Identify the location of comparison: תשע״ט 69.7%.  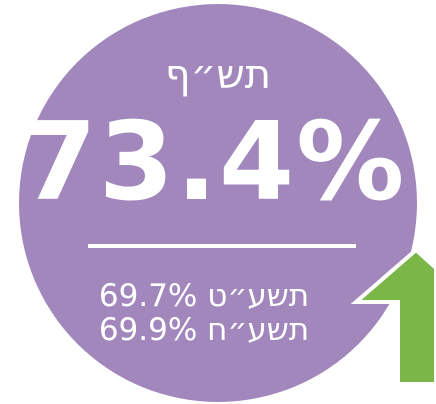
(204, 296).